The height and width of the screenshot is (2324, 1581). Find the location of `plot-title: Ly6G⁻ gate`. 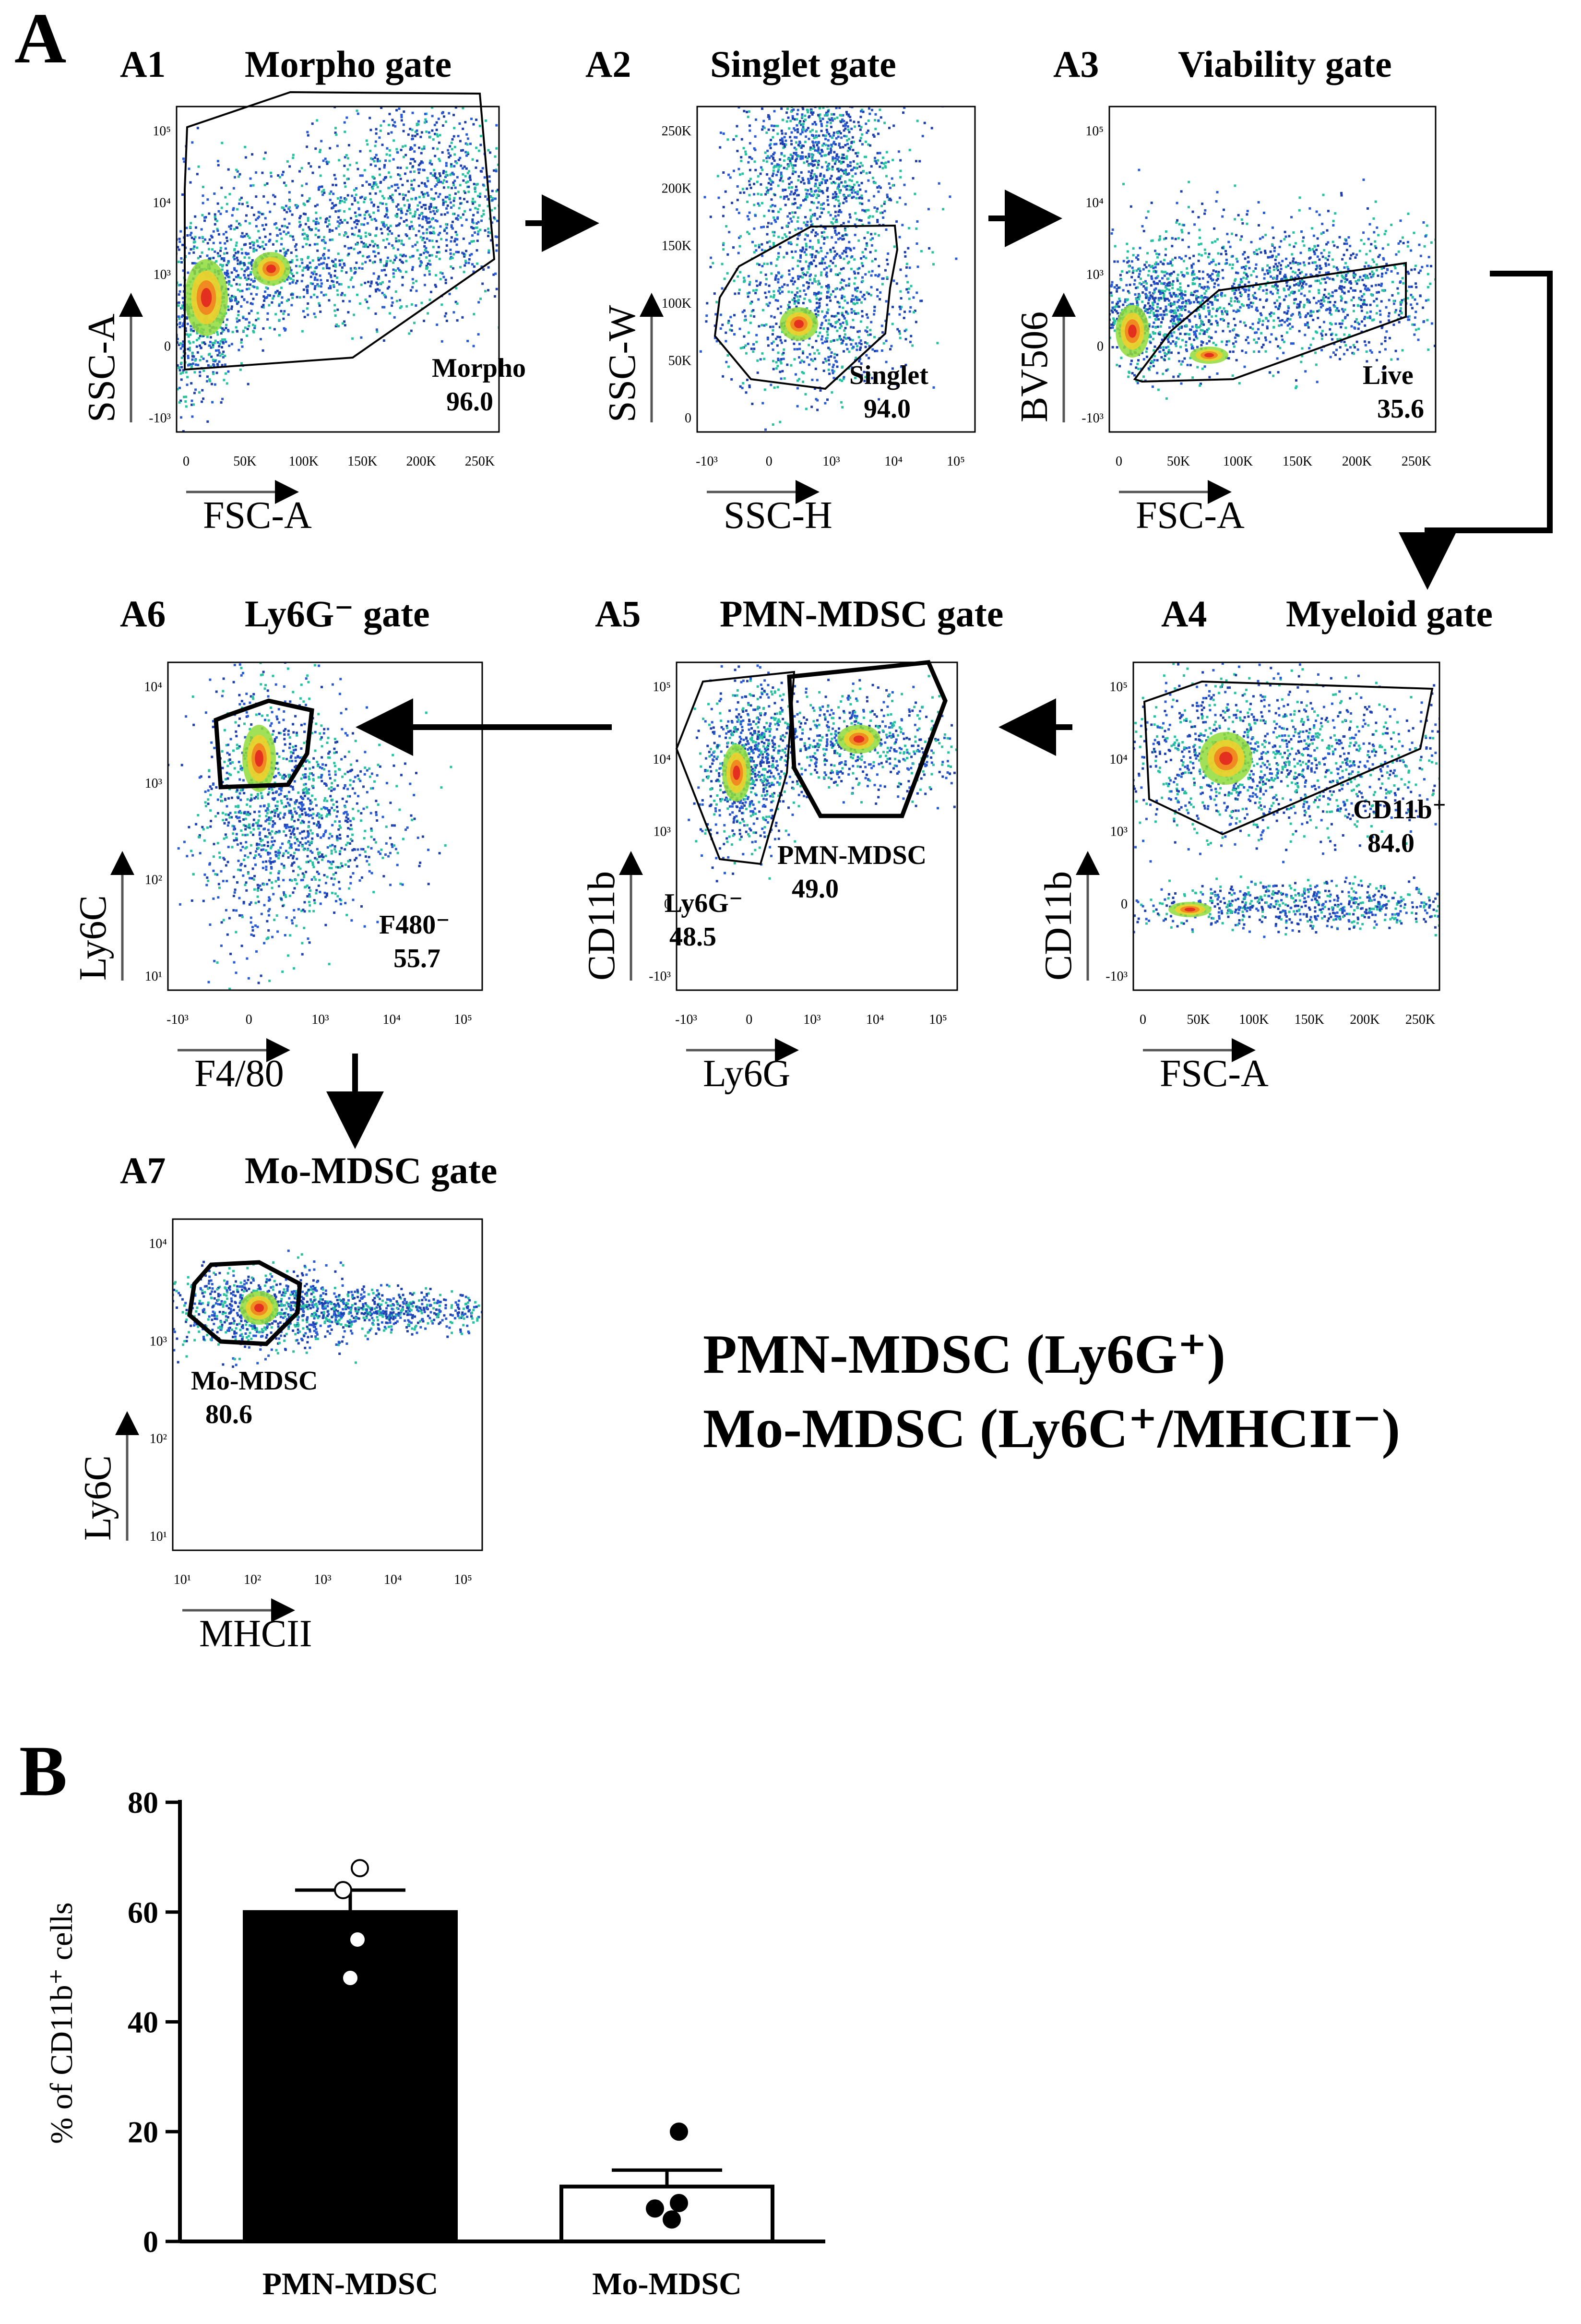

plot-title: Ly6G⁻ gate is located at coordinates (337, 614).